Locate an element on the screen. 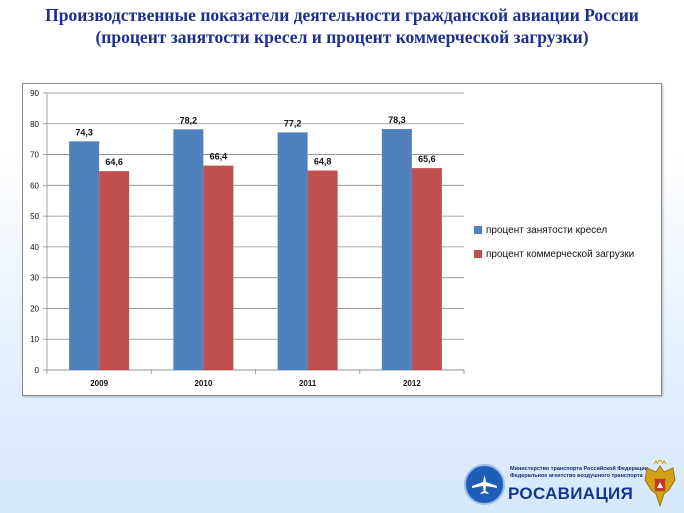 The height and width of the screenshot is (513, 684). data-label: 77,2 is located at coordinates (293, 123).